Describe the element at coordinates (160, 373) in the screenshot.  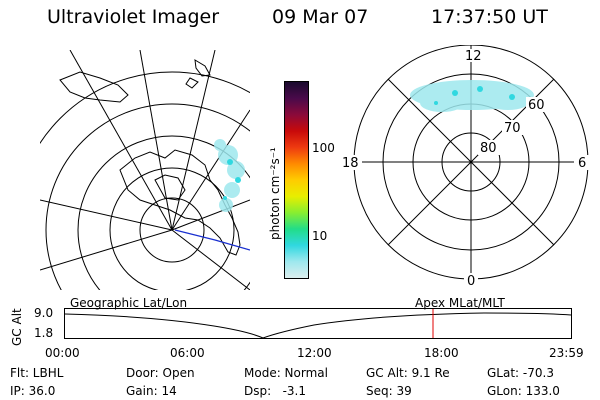
I see `door-info: Door: Open` at that location.